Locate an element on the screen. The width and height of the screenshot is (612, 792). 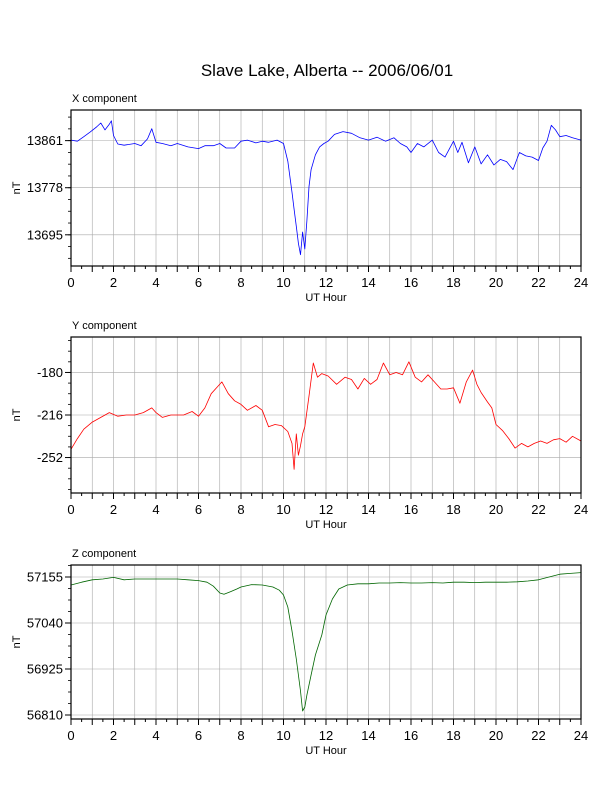
y-tick-label: -252 is located at coordinates (50, 457).